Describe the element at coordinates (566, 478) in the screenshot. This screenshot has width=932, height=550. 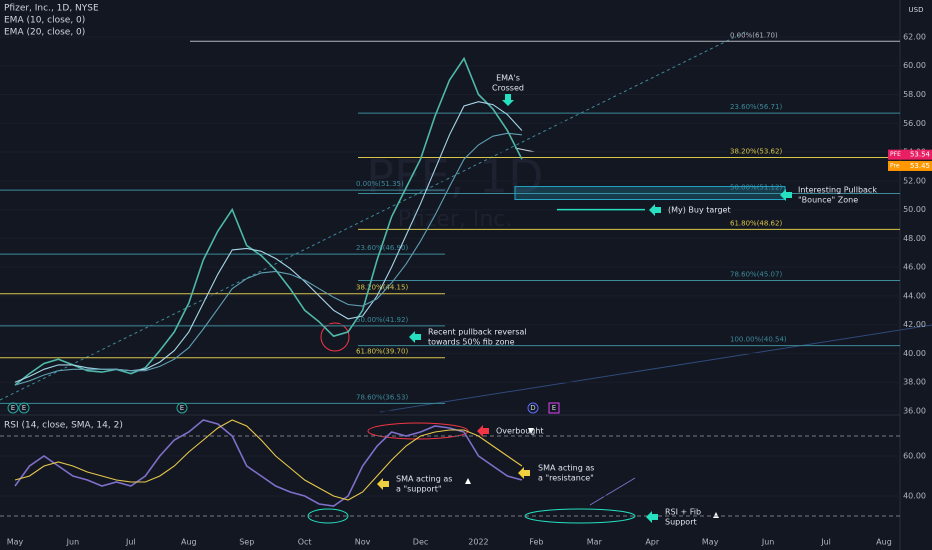
I see `annotation: a "resistance"` at that location.